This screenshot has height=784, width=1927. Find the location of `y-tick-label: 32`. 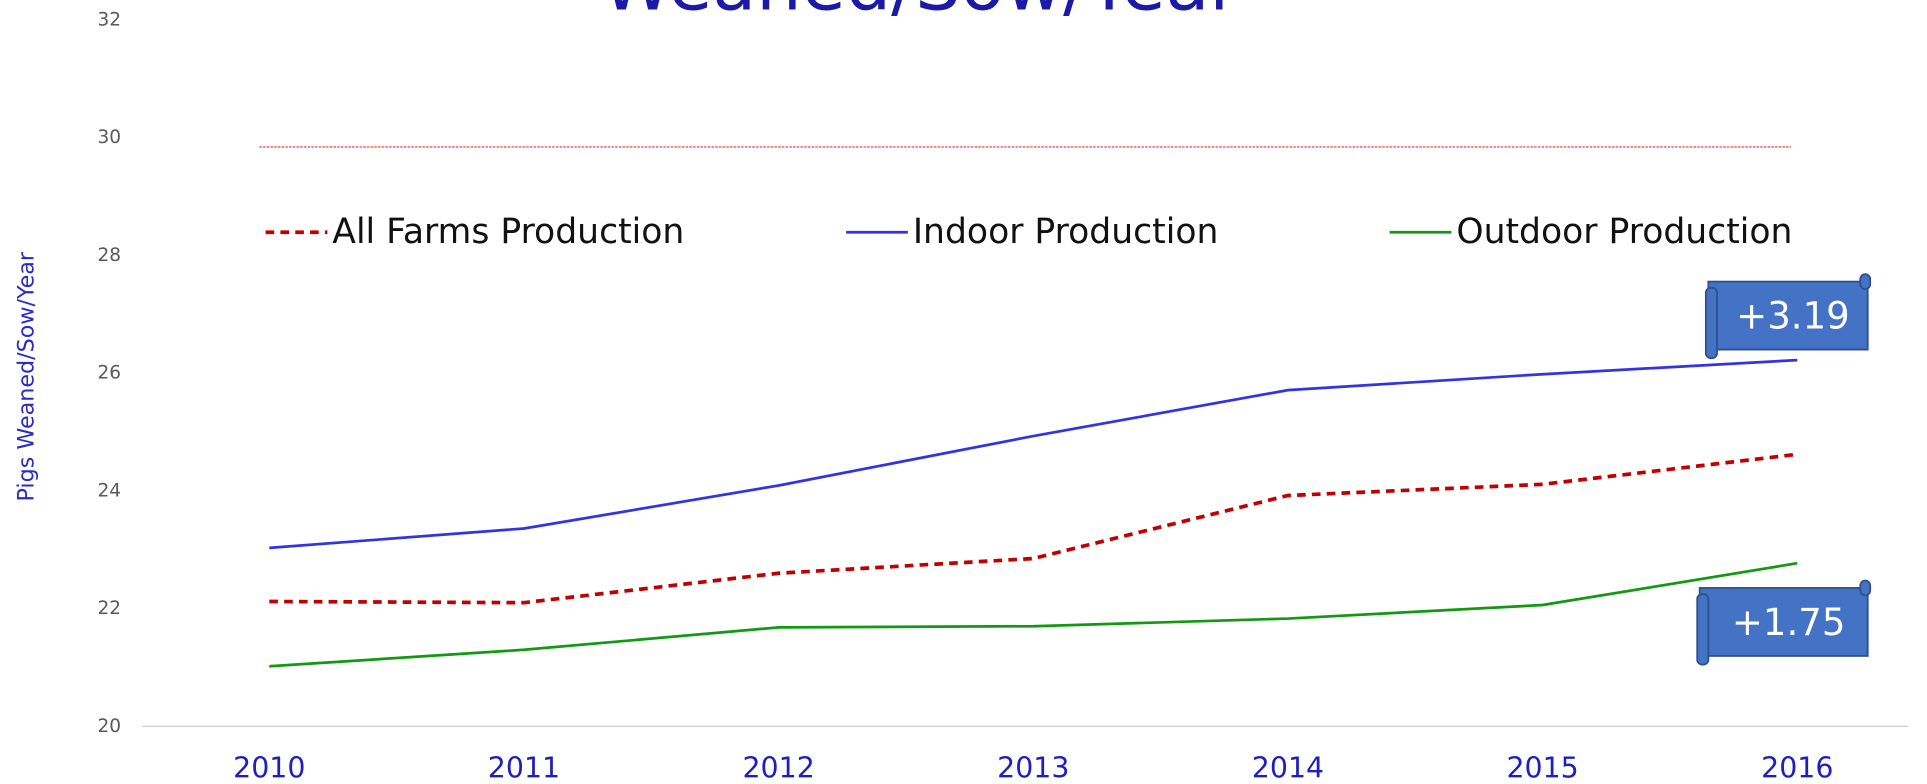

y-tick-label: 32 is located at coordinates (110, 19).